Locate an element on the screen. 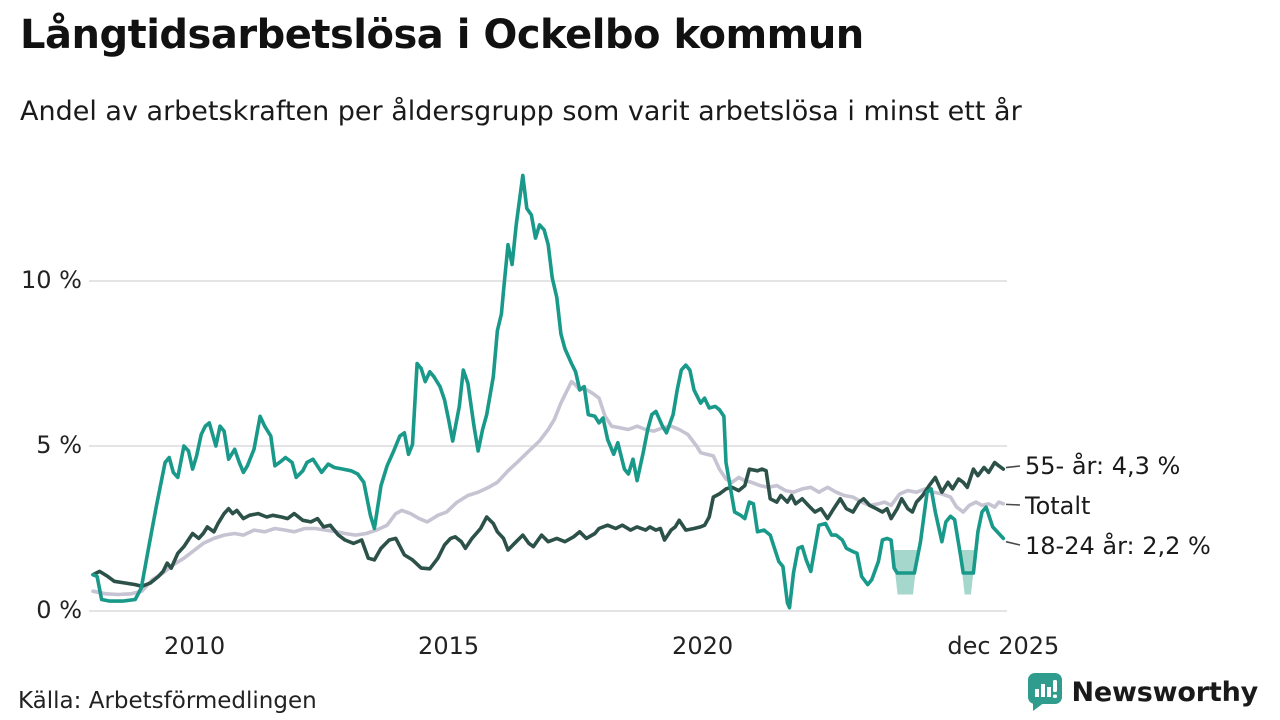 This screenshot has height=720, width=1280. newsworthy-wordmark: Newsworthy is located at coordinates (1165, 692).